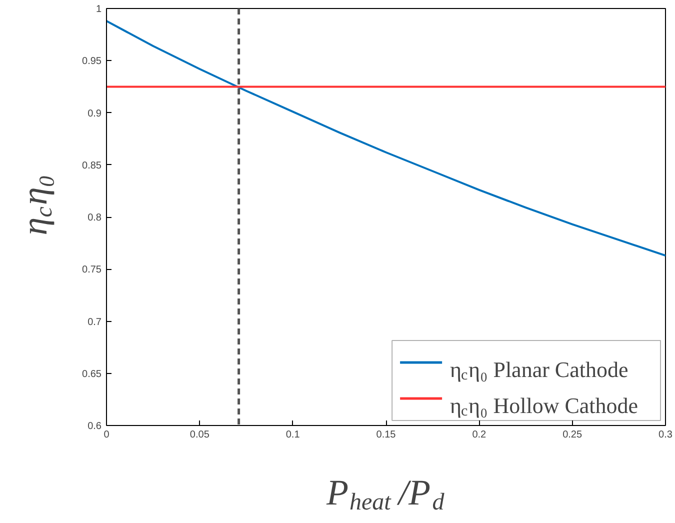 Image resolution: width=675 pixels, height=523 pixels. Describe the element at coordinates (200, 435) in the screenshot. I see `x-tick-label: 0.05` at that location.